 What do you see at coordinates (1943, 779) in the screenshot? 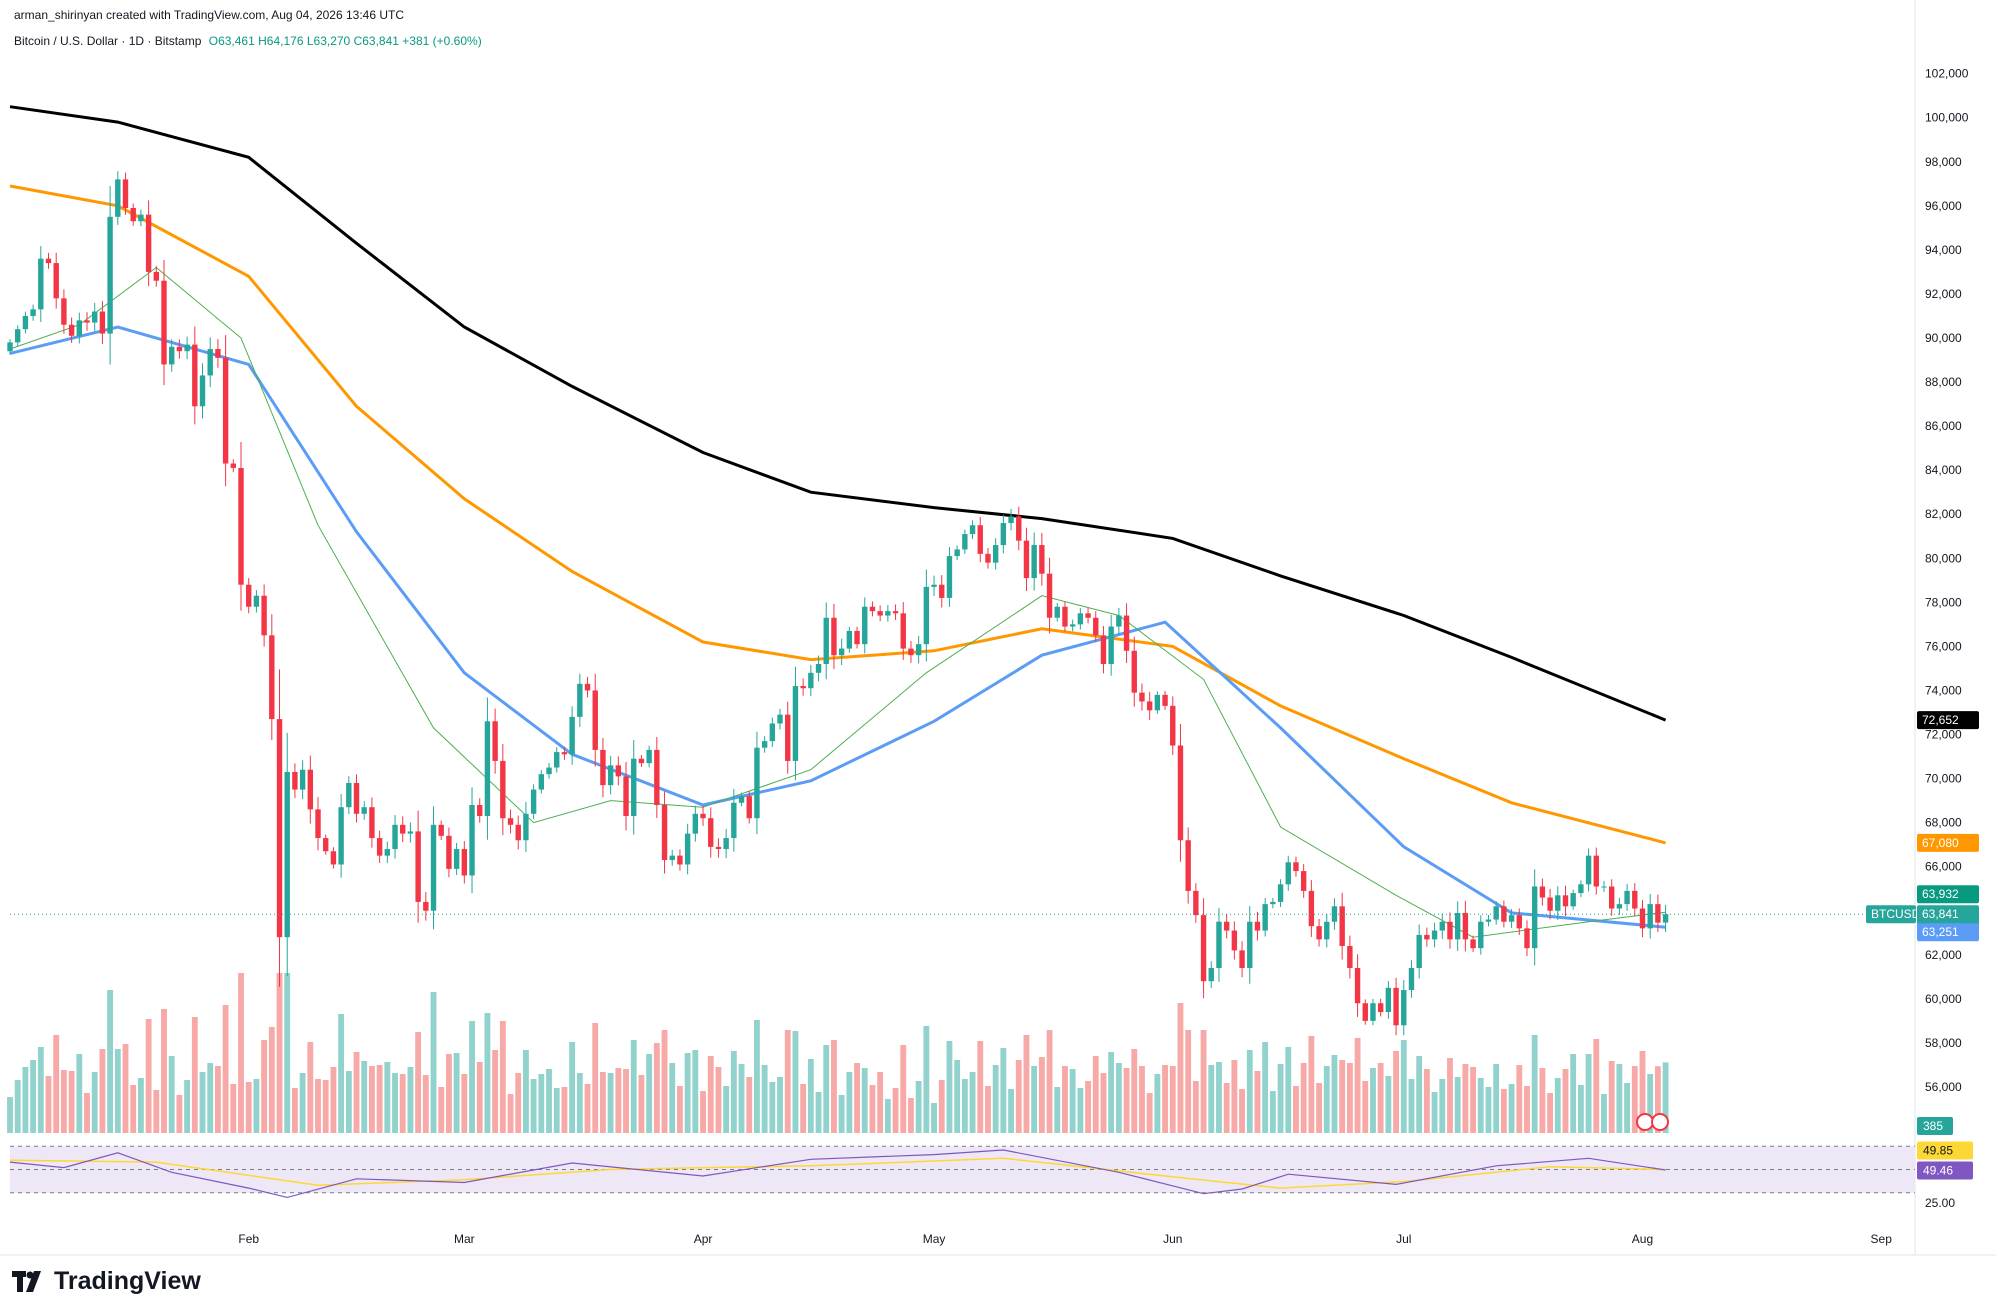
I see `y-tick-label: 70,000` at bounding box center [1943, 779].